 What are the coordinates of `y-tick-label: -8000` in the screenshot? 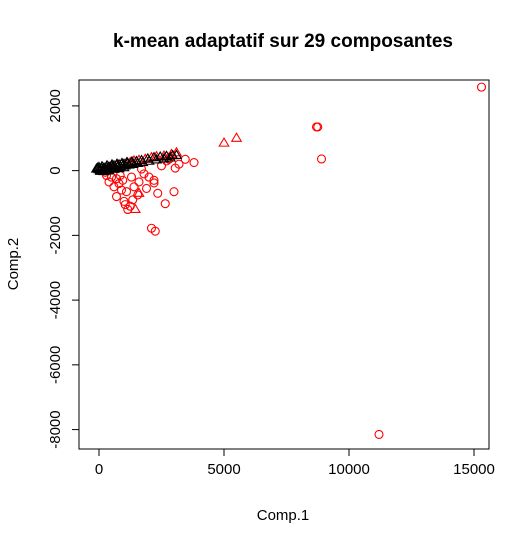 It's located at (55, 429).